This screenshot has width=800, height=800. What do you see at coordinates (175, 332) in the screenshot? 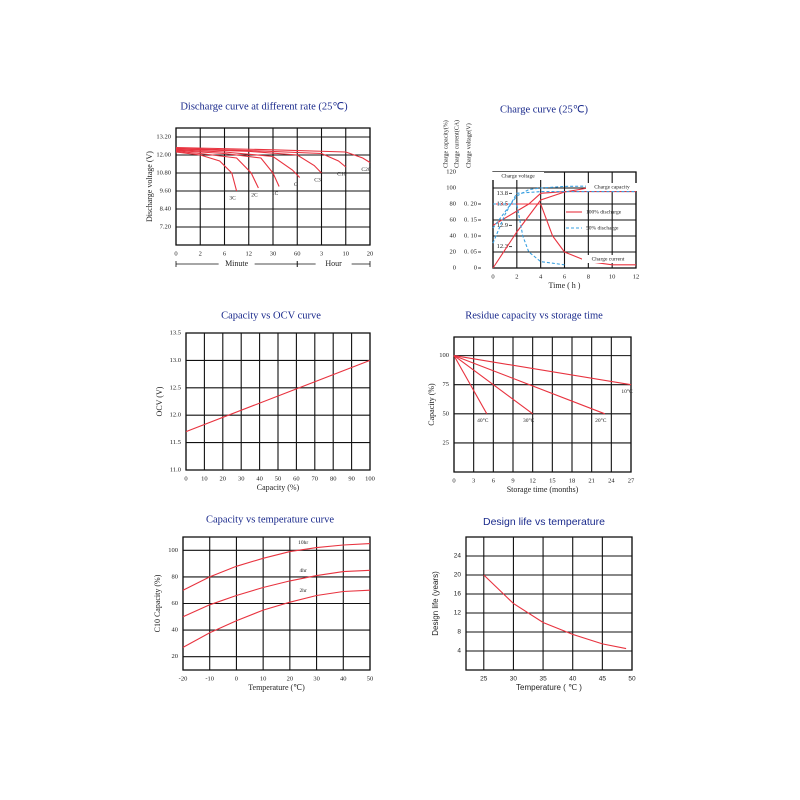
I see `y-tick-label: 13.5` at bounding box center [175, 332].